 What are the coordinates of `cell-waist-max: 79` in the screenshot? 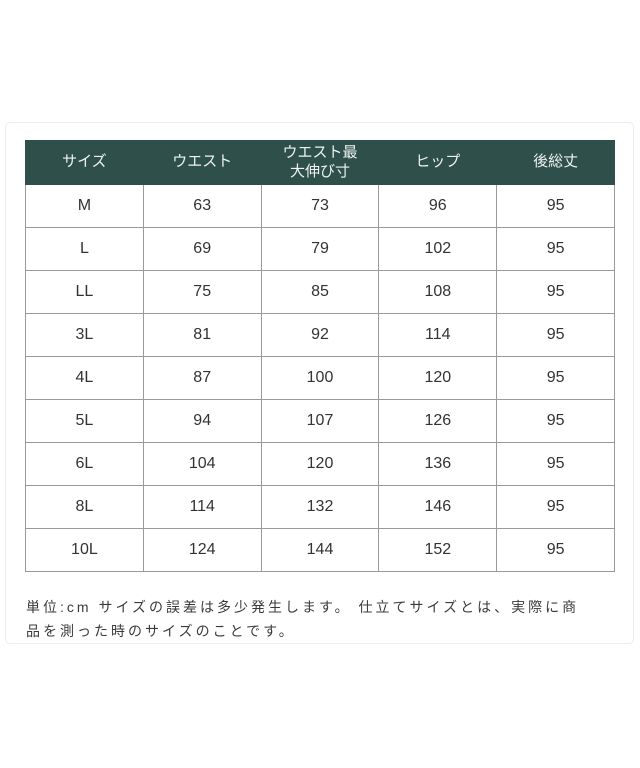 It's located at (320, 249).